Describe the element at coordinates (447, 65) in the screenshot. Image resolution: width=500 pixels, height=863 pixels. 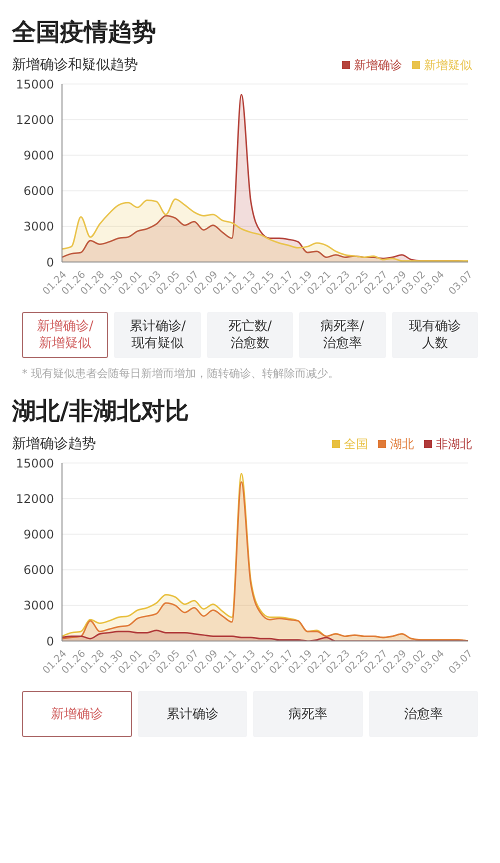
I see `legend-label: 新增疑似` at that location.